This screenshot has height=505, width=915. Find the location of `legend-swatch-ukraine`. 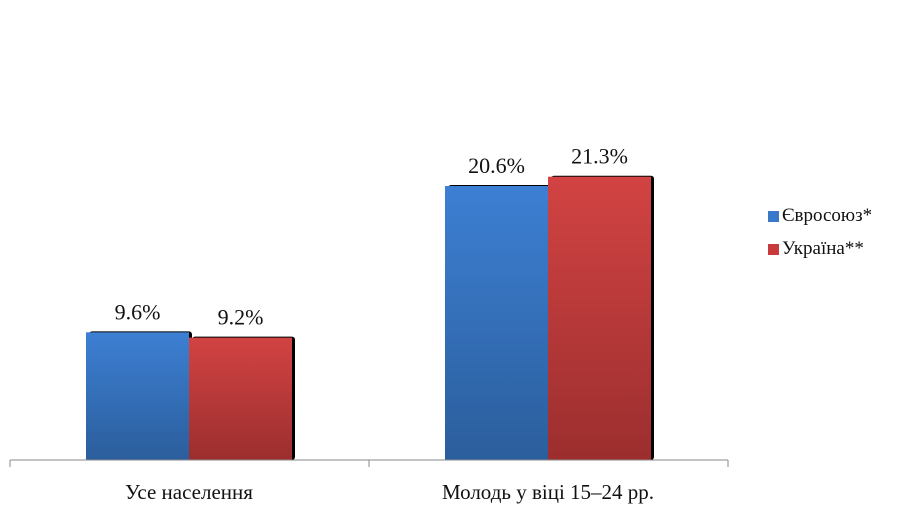

legend-swatch-ukraine is located at coordinates (773, 249).